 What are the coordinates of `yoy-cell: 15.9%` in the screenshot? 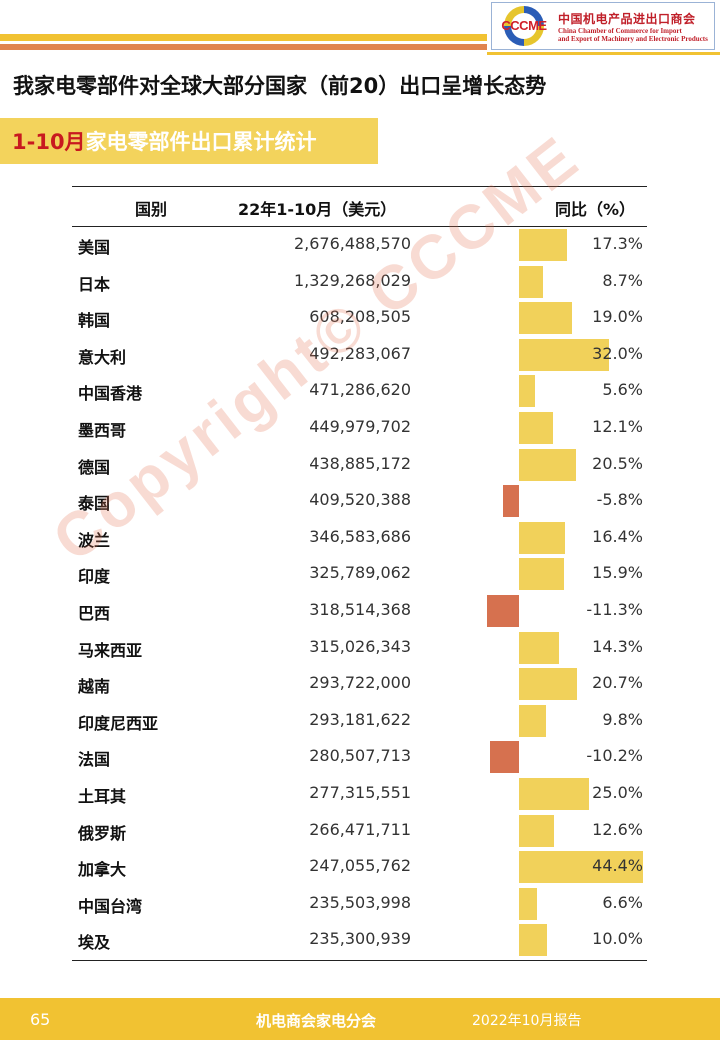 It's located at (617, 573).